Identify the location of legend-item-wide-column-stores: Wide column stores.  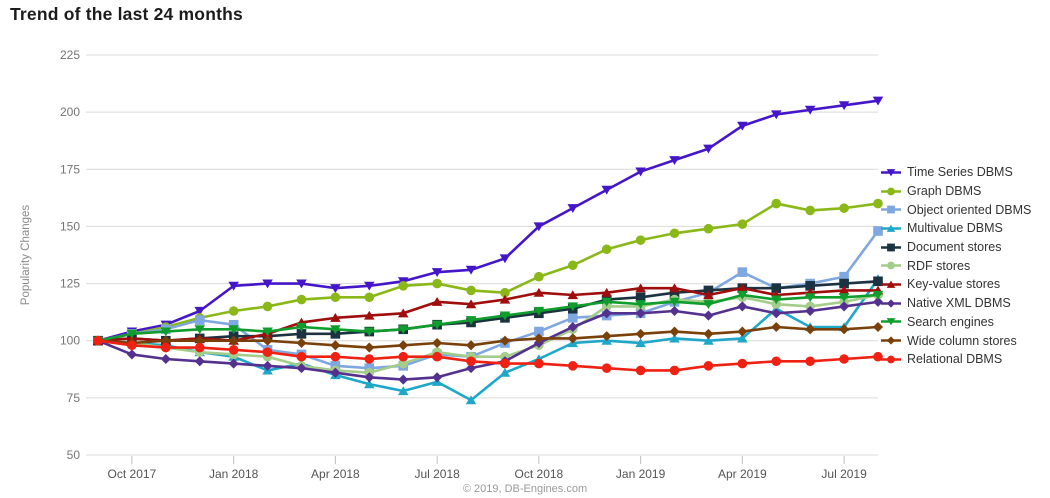
(956, 340).